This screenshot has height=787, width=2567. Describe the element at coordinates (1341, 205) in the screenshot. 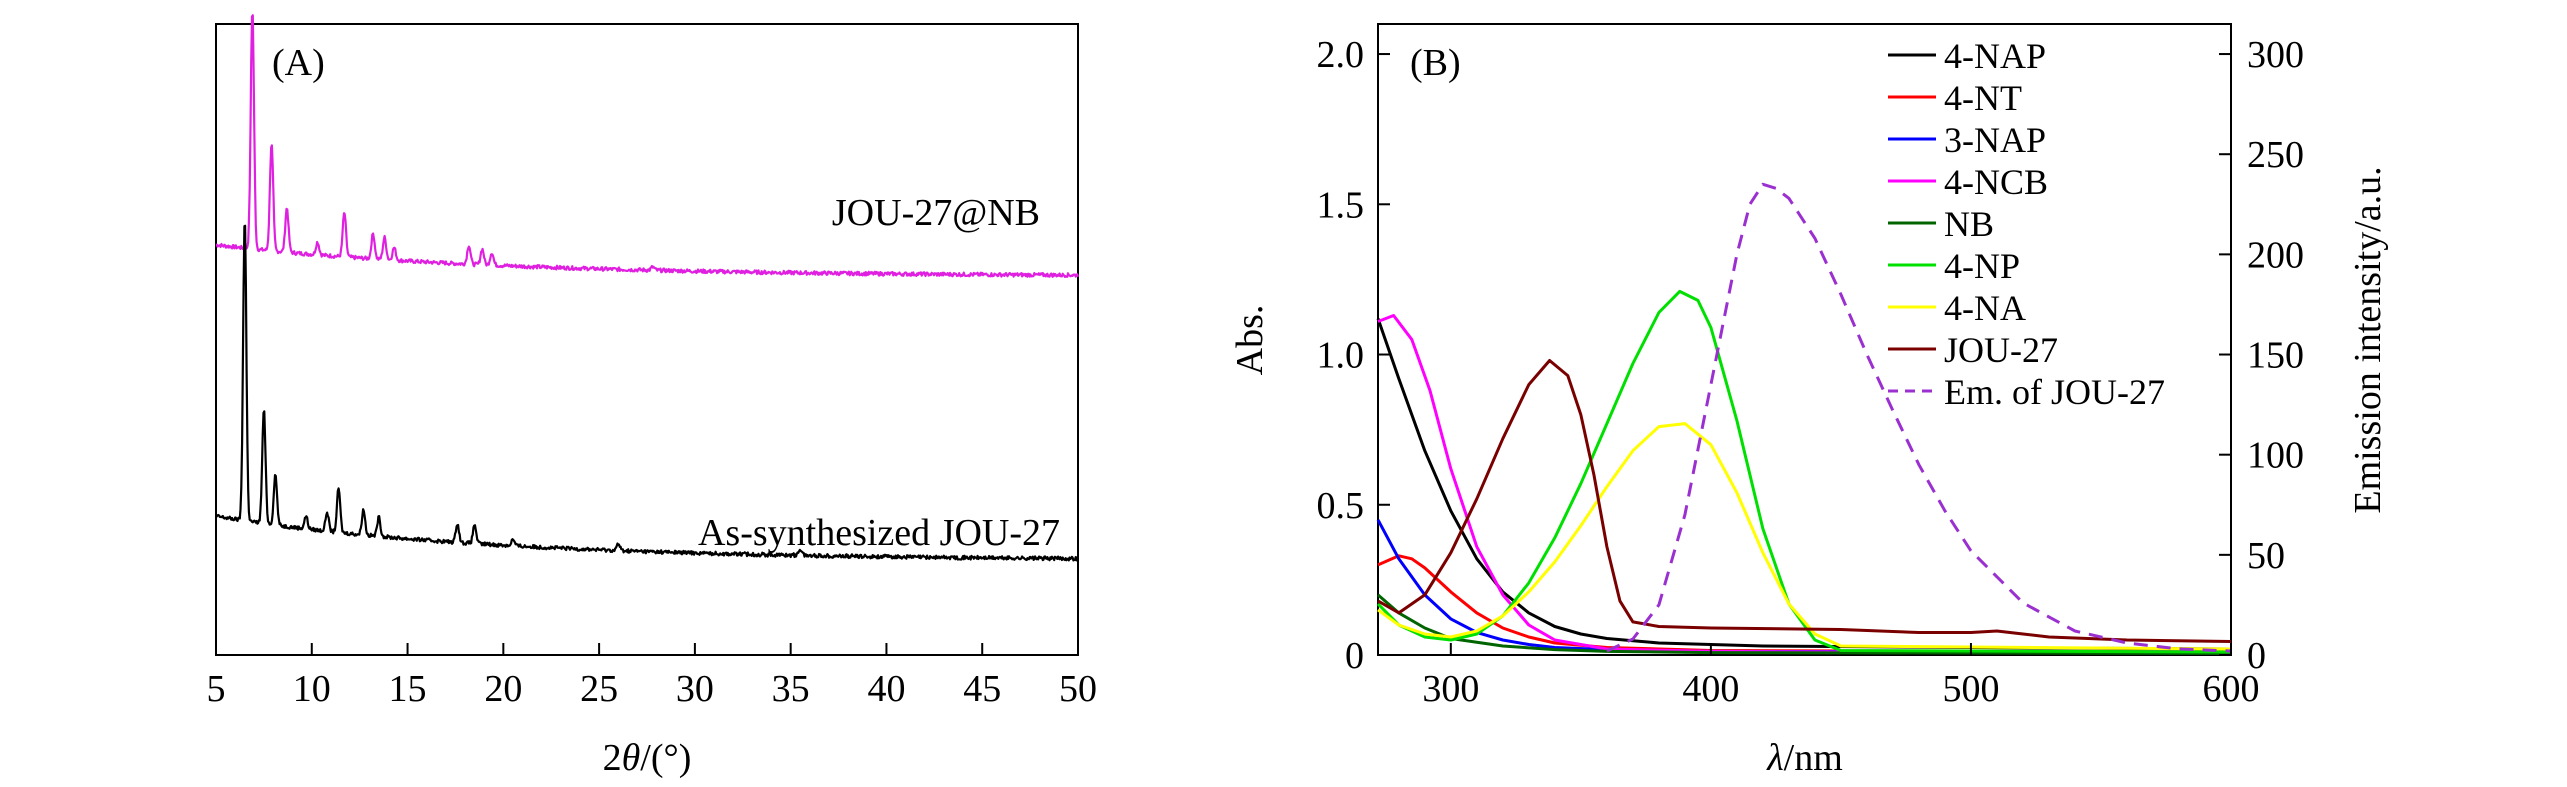

I see `panel-b-y-tick-label: 1.5` at that location.